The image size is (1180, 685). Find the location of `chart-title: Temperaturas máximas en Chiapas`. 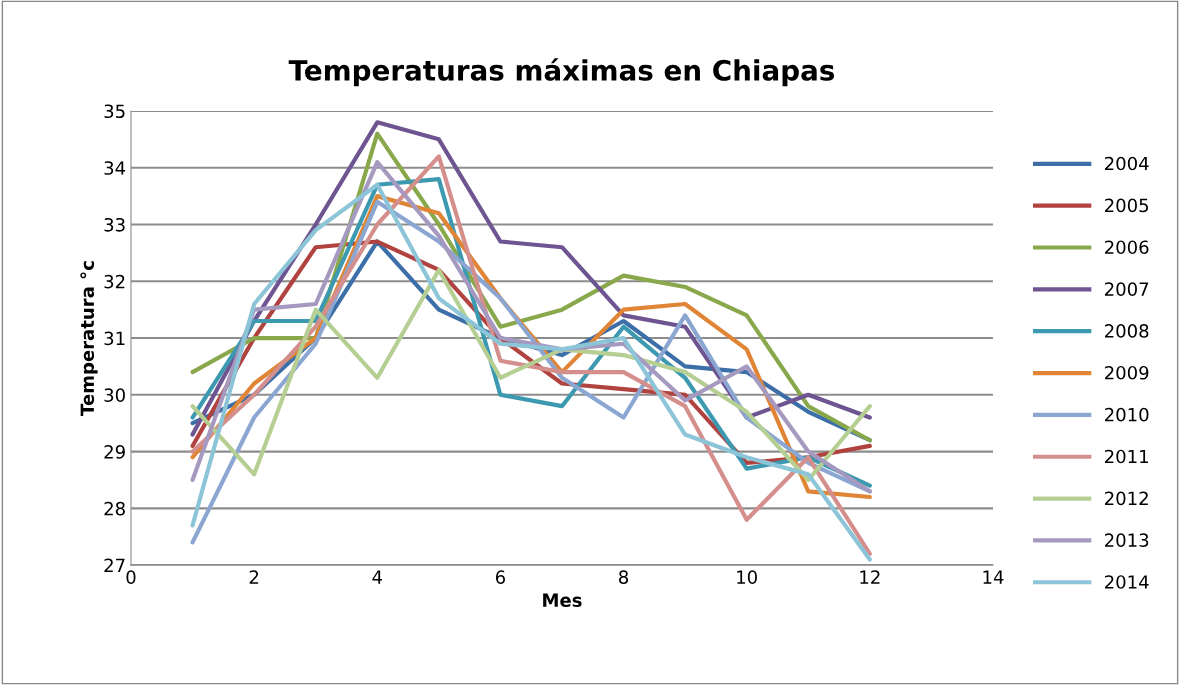

chart-title: Temperaturas máximas en Chiapas is located at coordinates (561, 72).